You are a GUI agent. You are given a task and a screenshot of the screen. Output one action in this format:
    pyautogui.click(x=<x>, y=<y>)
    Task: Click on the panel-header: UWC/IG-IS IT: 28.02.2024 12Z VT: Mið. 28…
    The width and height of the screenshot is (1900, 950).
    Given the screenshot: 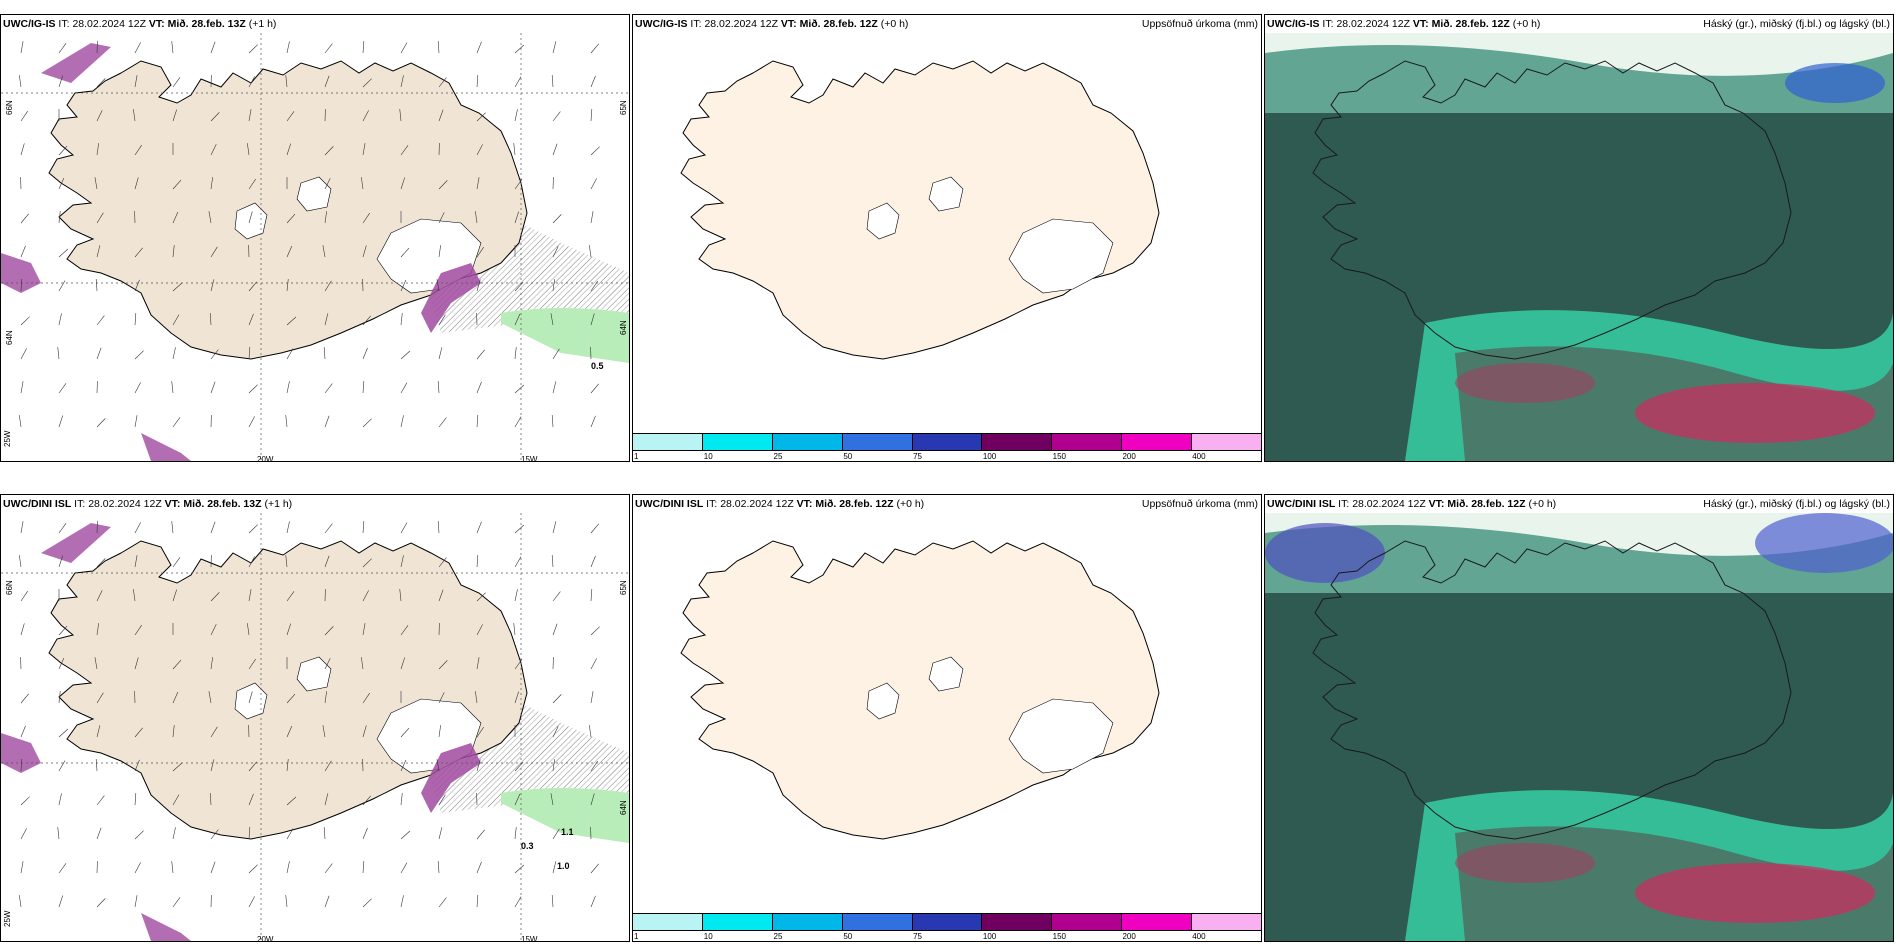 What is the action you would take?
    pyautogui.click(x=1403, y=24)
    